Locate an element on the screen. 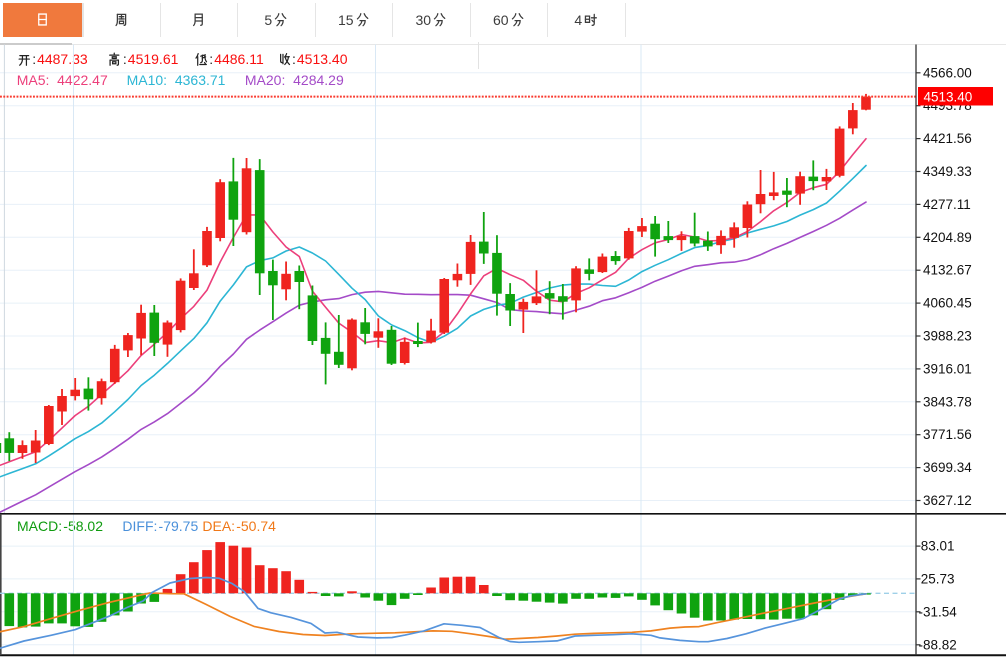  svg-text: 4132.67 is located at coordinates (947, 270).